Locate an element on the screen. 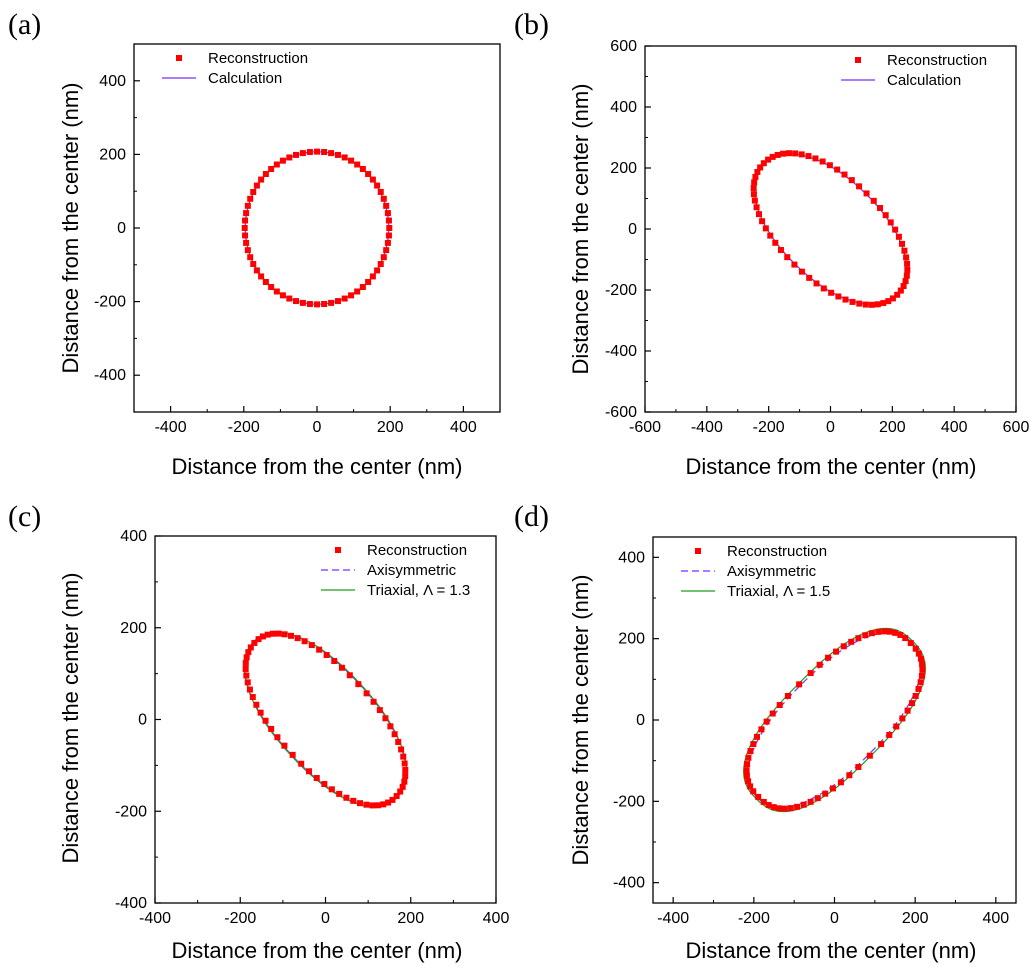 The height and width of the screenshot is (973, 1036). series-line is located at coordinates (830, 229).